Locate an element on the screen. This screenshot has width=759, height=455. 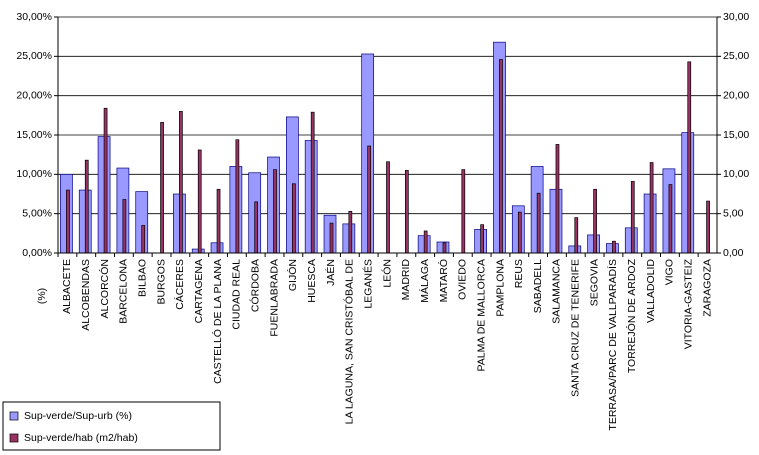
y-tick-label: 15,00% is located at coordinates (34, 135).